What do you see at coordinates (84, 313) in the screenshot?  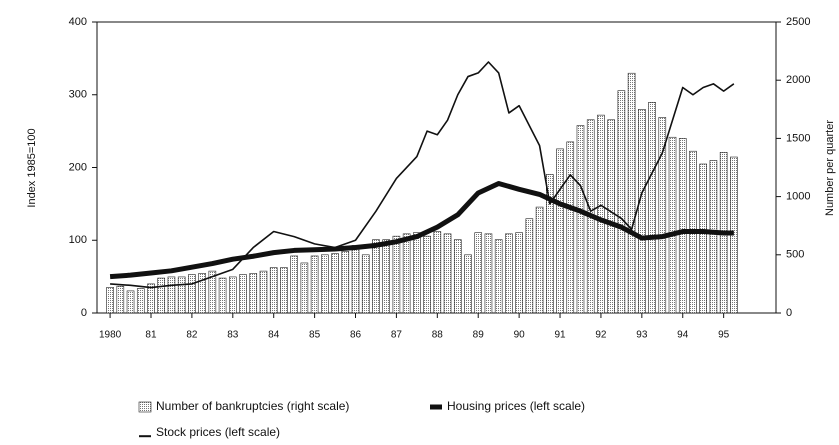 I see `y-tick-label: 0` at bounding box center [84, 313].